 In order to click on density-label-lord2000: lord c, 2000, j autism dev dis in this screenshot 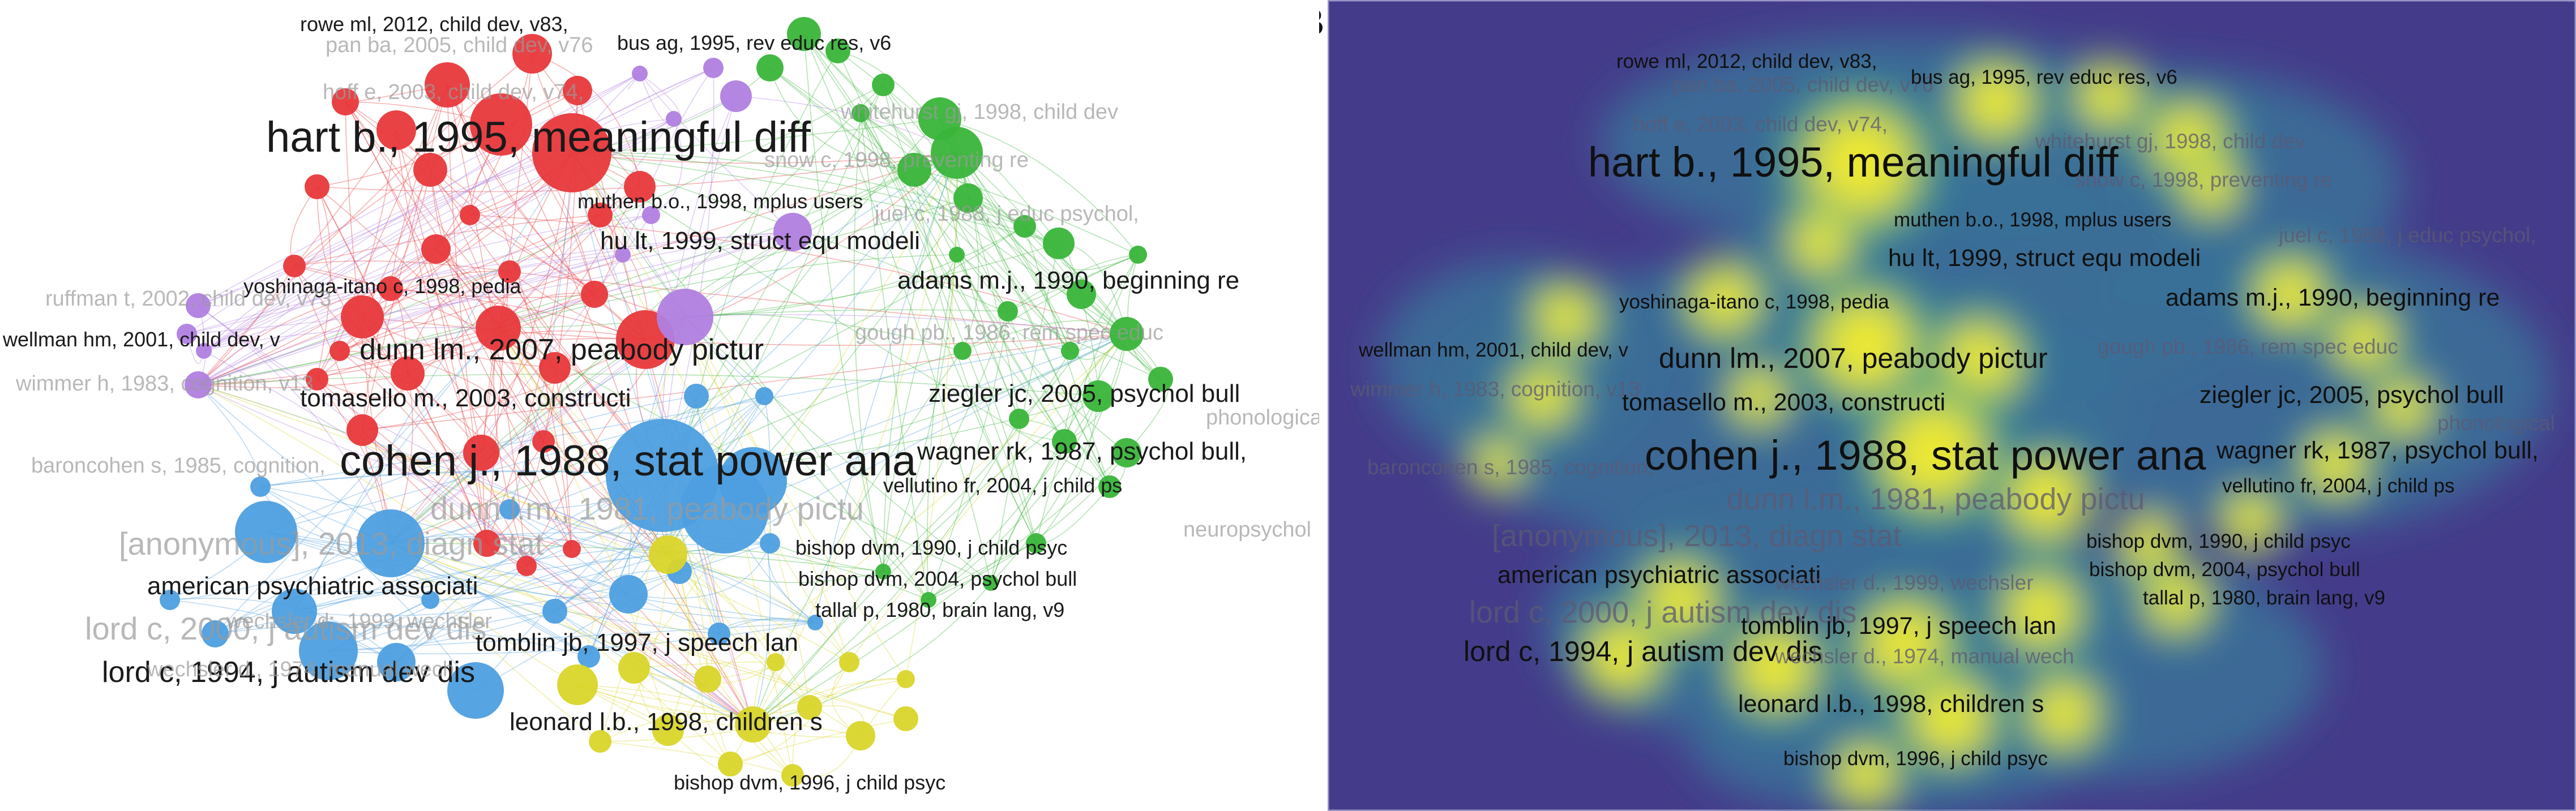, I will do `click(1662, 612)`.